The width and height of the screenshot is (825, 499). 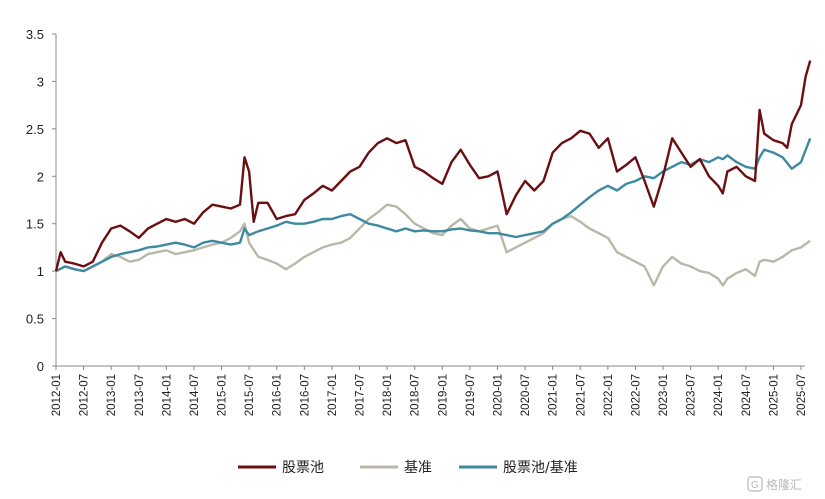 What do you see at coordinates (418, 467) in the screenshot?
I see `legend-label-1: 基准` at bounding box center [418, 467].